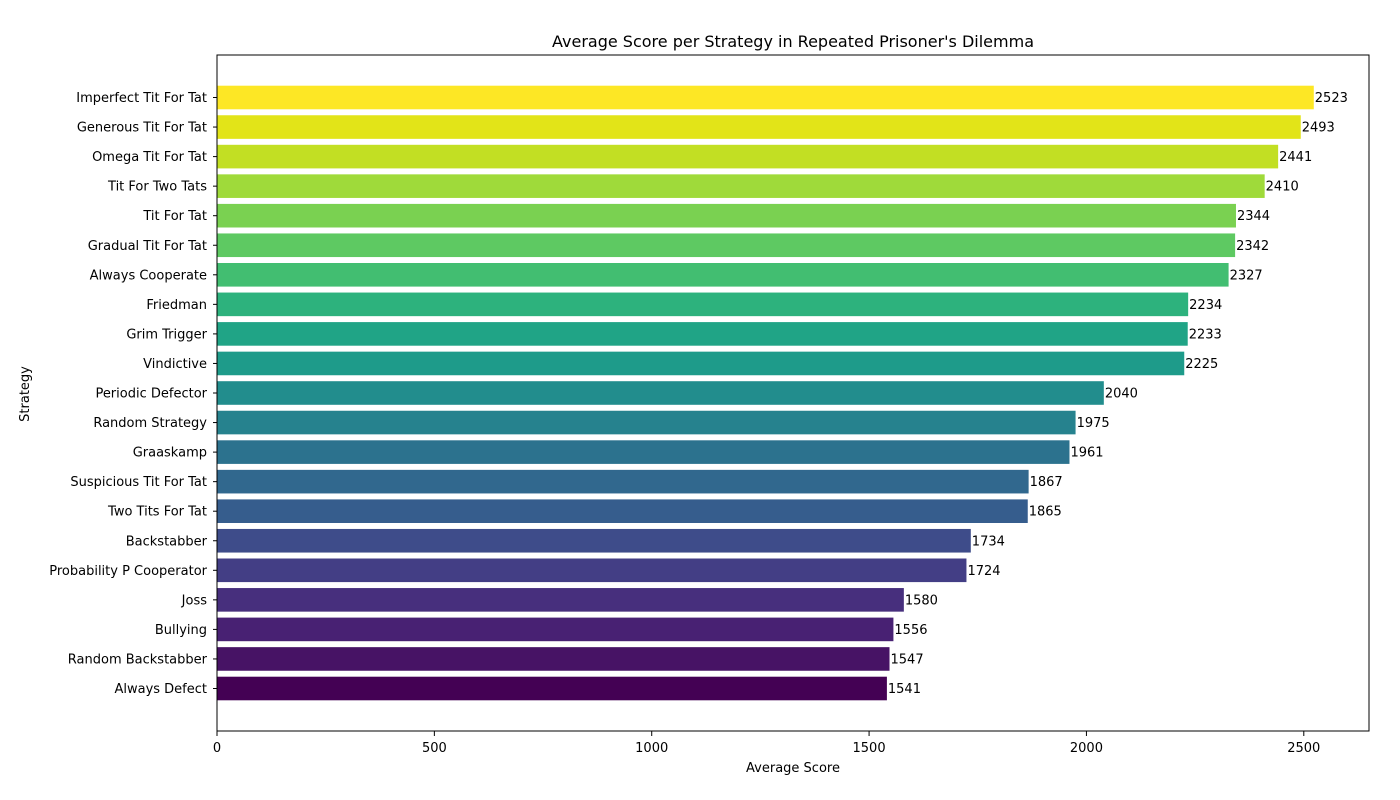 Image resolution: width=1400 pixels, height=800 pixels. What do you see at coordinates (151, 394) in the screenshot?
I see `y-tick-label: Periodic Defector` at bounding box center [151, 394].